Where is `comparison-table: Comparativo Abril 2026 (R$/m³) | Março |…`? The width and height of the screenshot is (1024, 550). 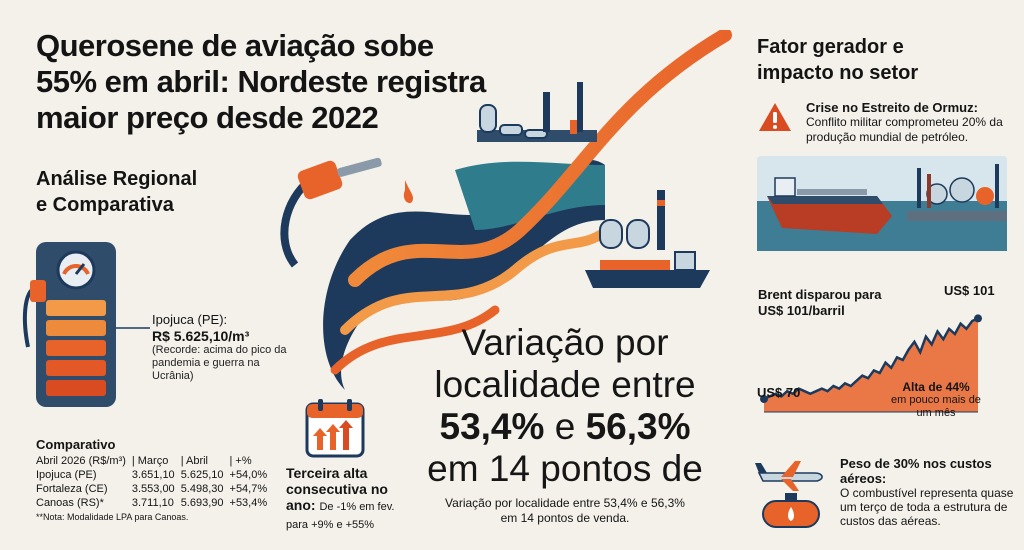
comparison-table: Comparativo Abril 2026 (R$/m³) | Março |… is located at coordinates (161, 479).